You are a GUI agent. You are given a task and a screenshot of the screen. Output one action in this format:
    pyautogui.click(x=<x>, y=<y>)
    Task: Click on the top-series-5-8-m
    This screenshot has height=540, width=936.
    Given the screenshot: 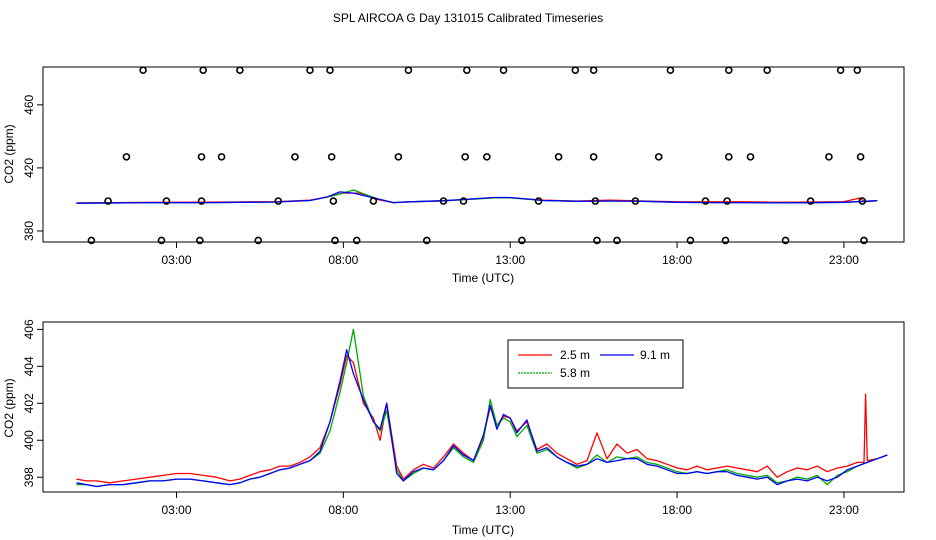 What is the action you would take?
    pyautogui.click(x=477, y=196)
    